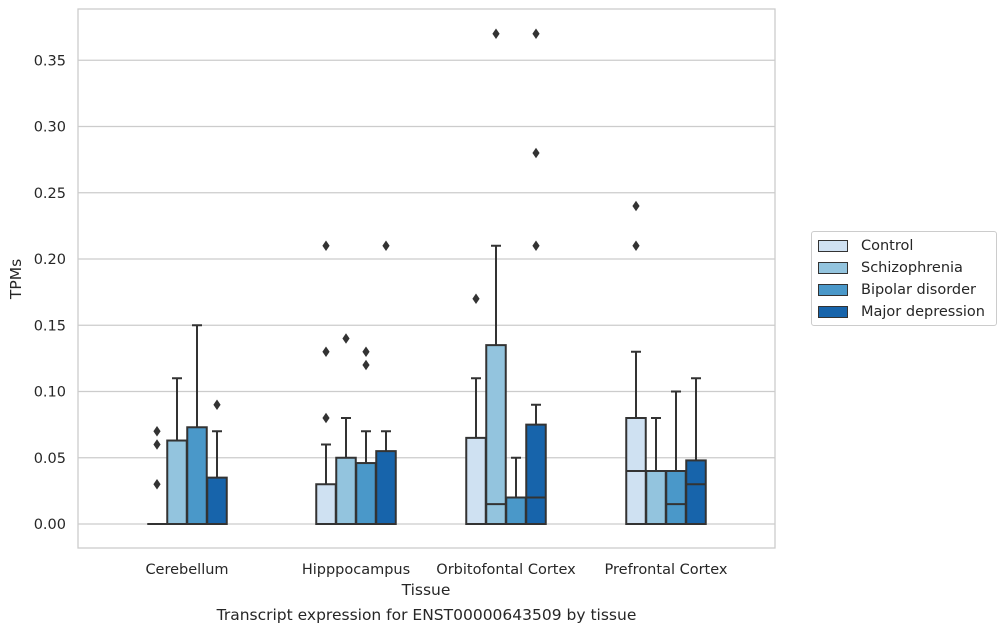 The width and height of the screenshot is (1007, 634). I want to click on y-tick-labels: 0.00 0.05 0.10 0.15 0.20 0.25 0.30 0.35, so click(50, 293).